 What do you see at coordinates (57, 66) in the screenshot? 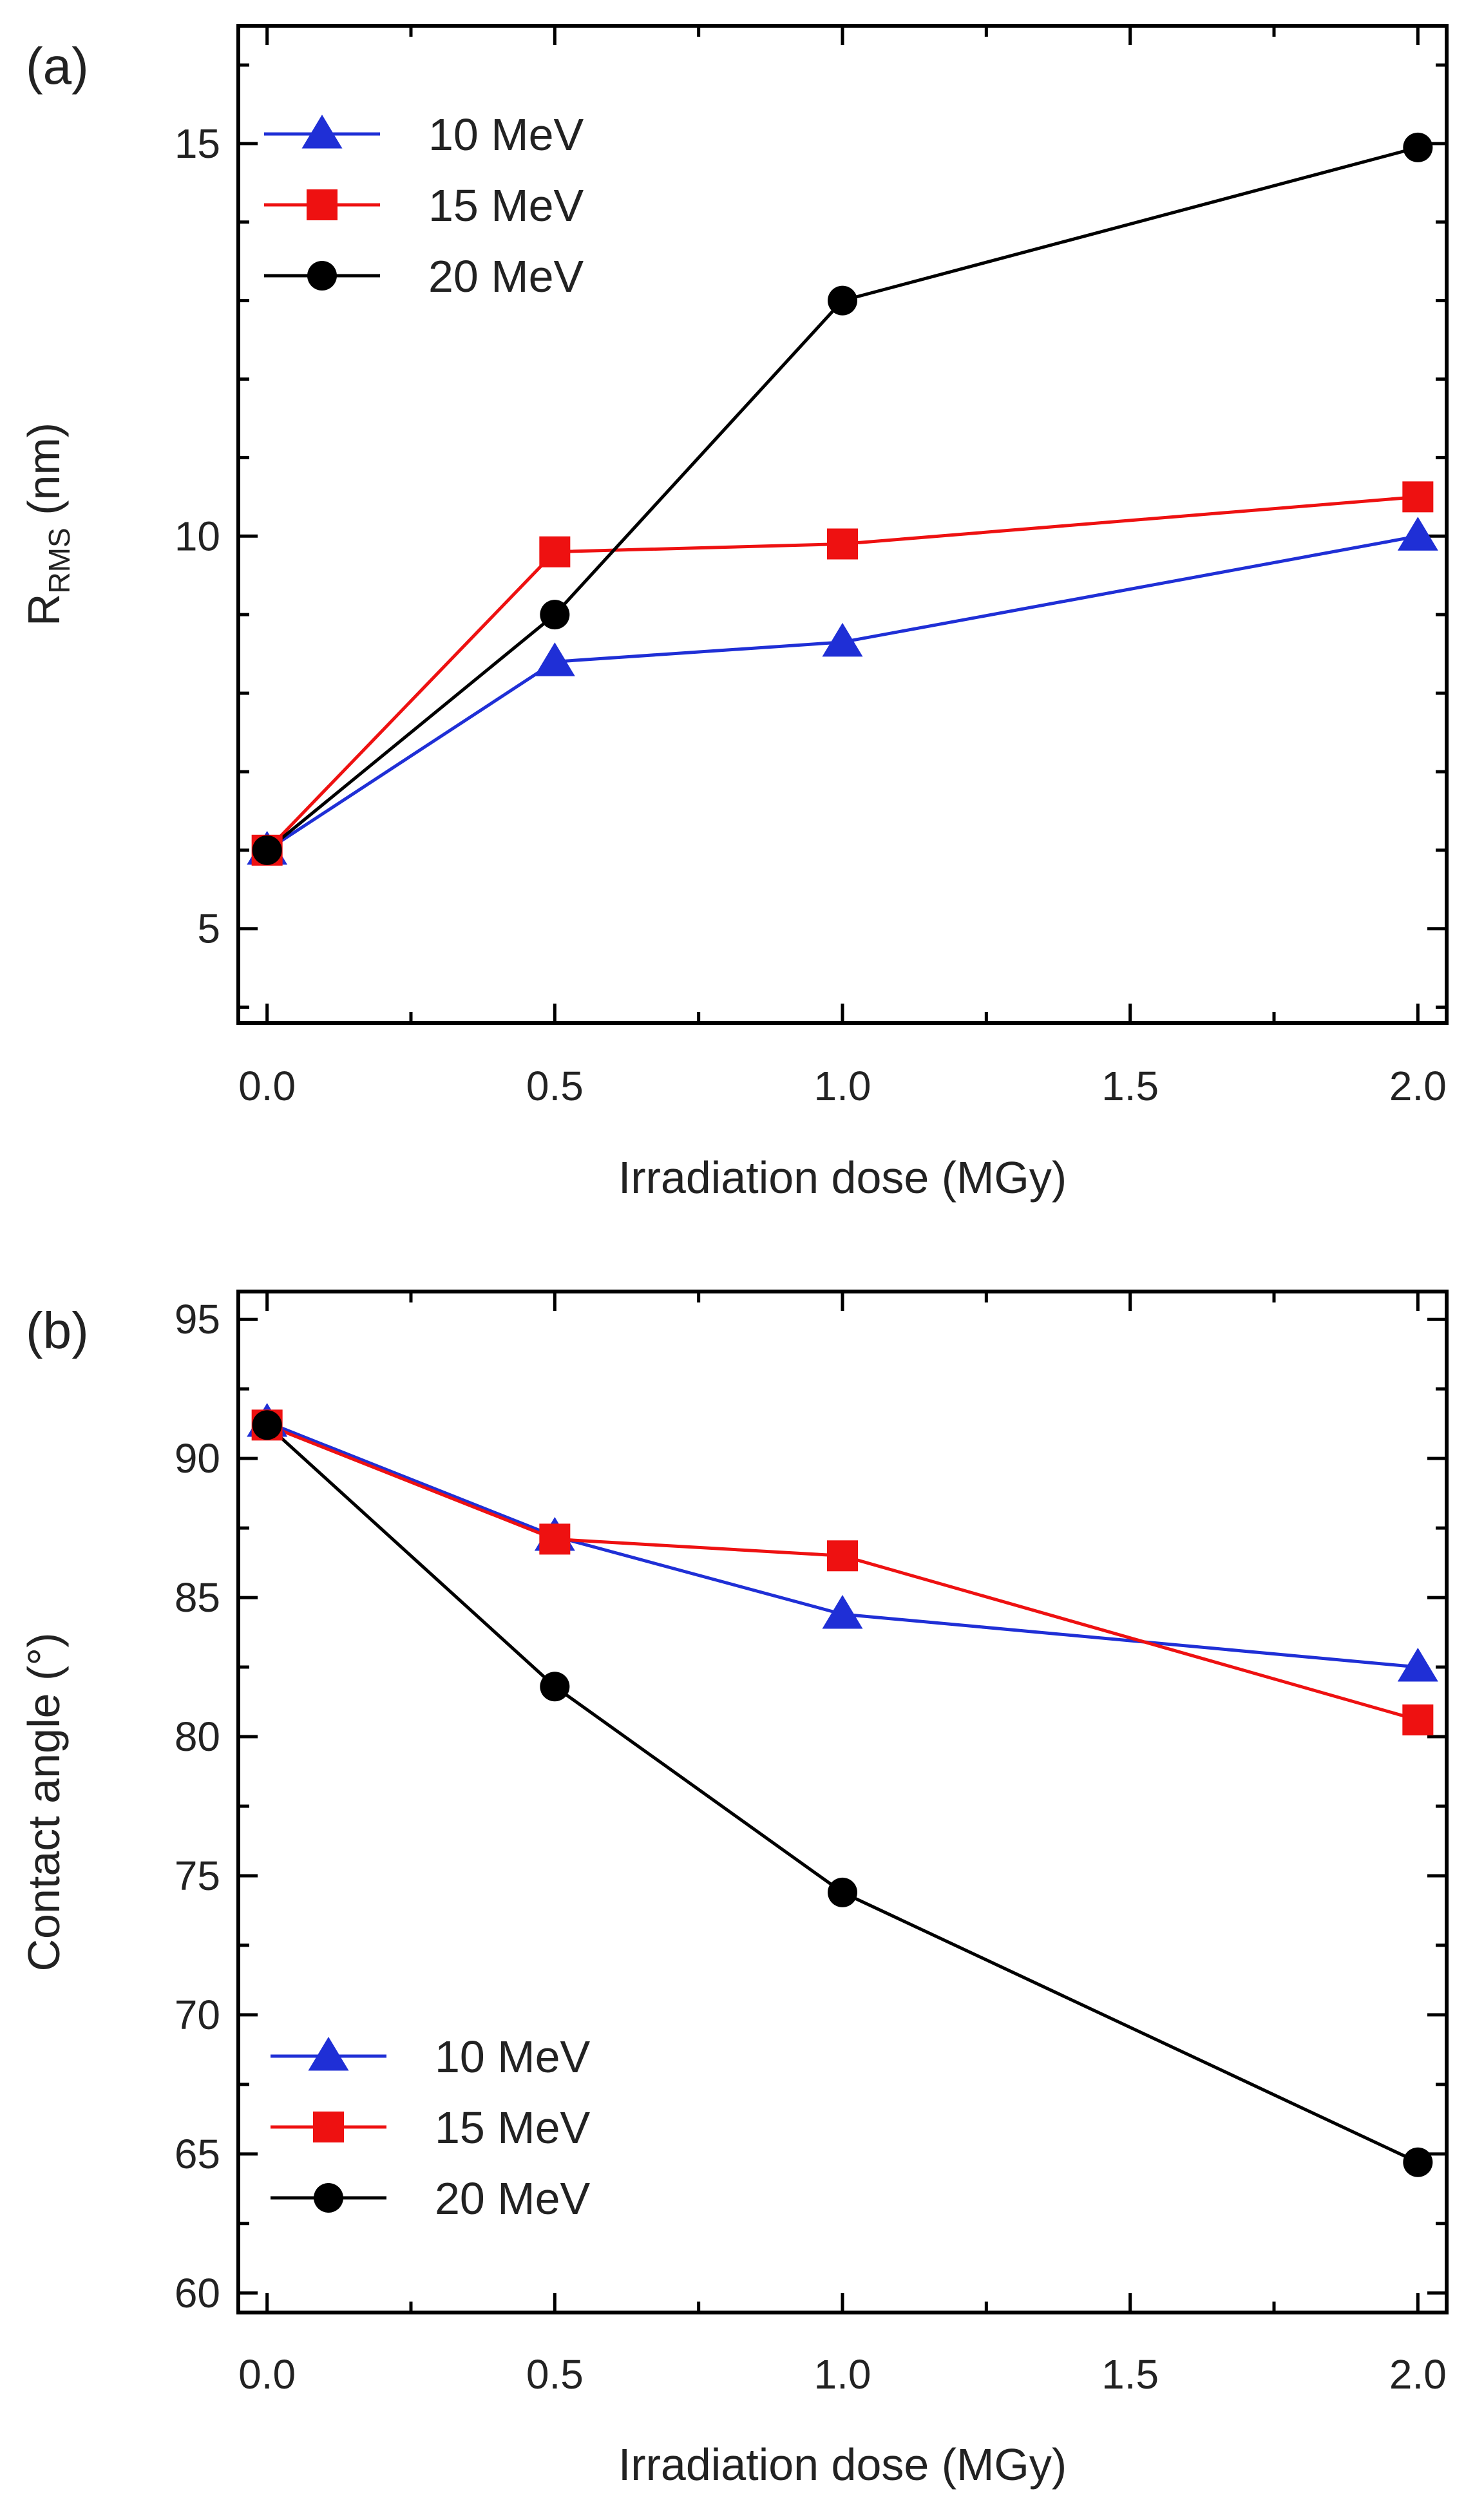
I see `panel-label: (a)` at bounding box center [57, 66].